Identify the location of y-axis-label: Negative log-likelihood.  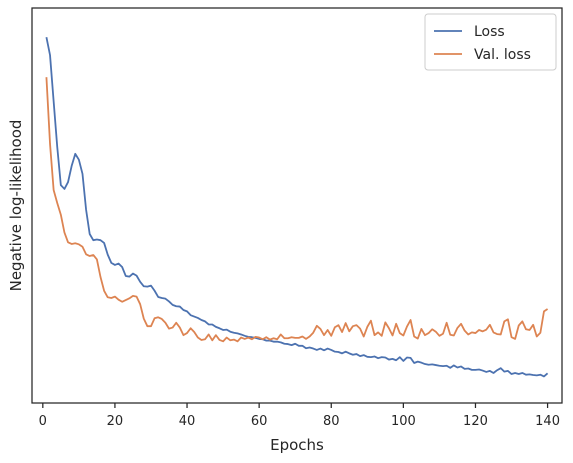
(16, 206).